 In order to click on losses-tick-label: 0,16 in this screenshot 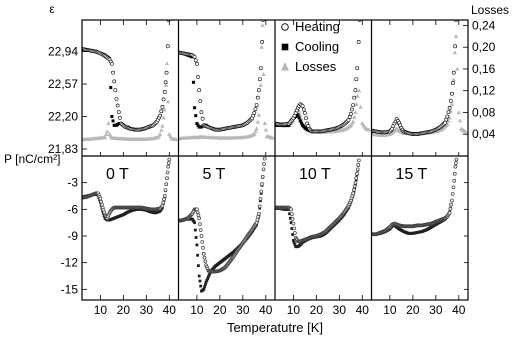, I will do `click(484, 69)`.